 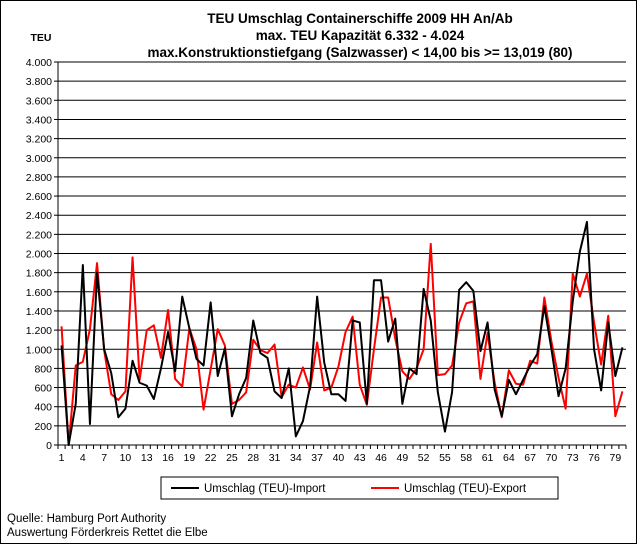 I want to click on y-tick-label: 2.000, so click(x=39, y=255).